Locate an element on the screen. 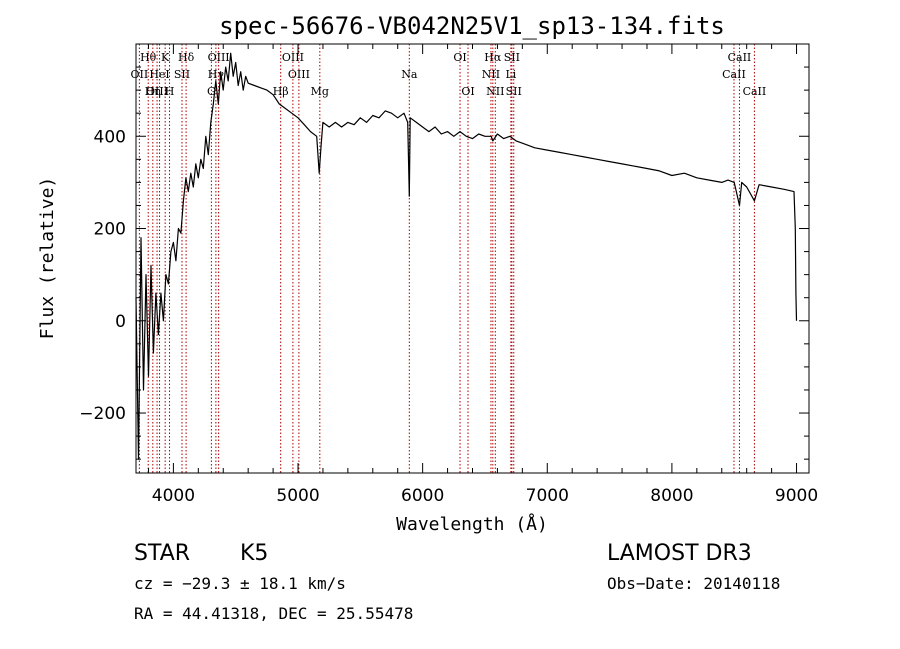  spectral-line-label: Na is located at coordinates (409, 74).